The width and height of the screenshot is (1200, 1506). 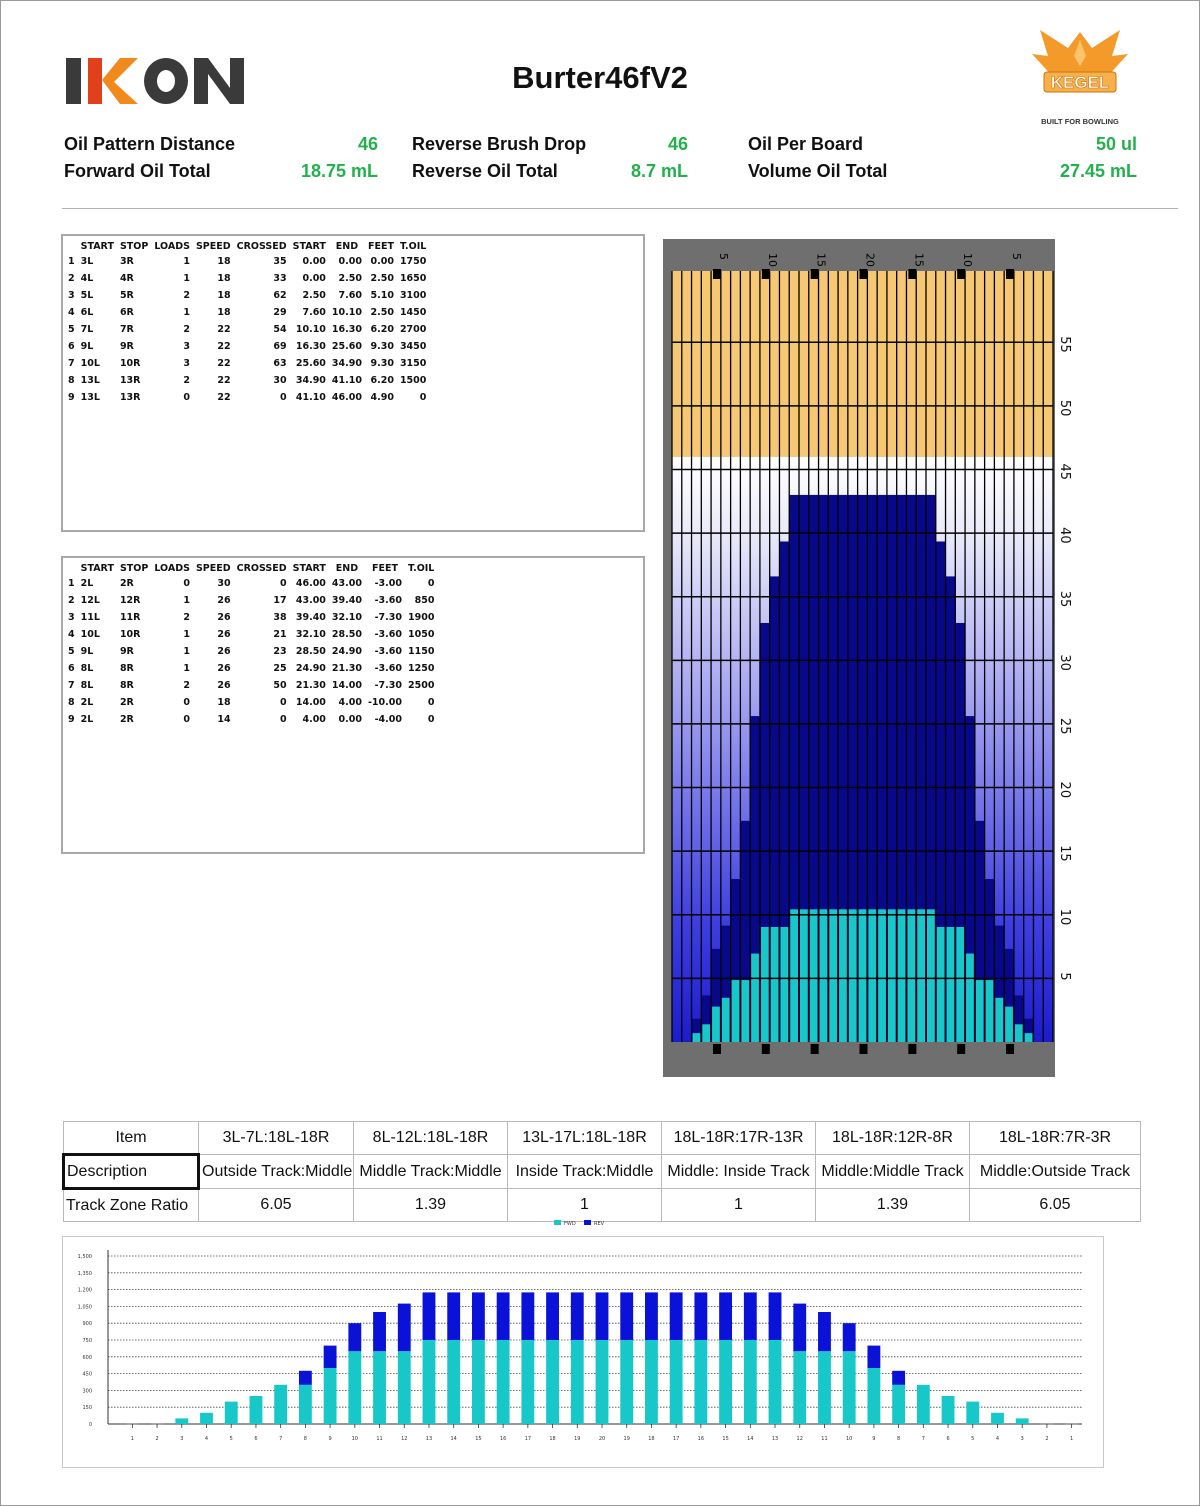 What do you see at coordinates (388, 600) in the screenshot?
I see `reverse-table-cell: -3.60` at bounding box center [388, 600].